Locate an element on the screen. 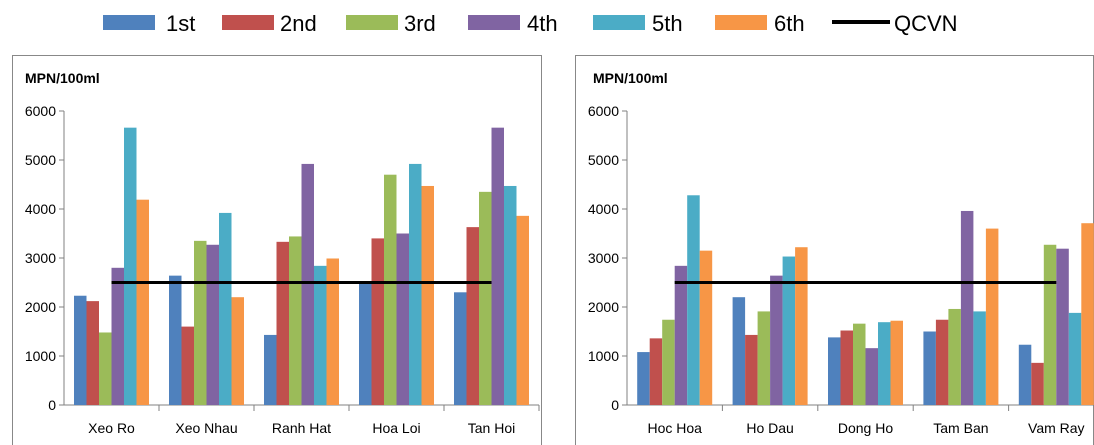 The image size is (1094, 445). bar-1st-ranh-hat is located at coordinates (270, 369).